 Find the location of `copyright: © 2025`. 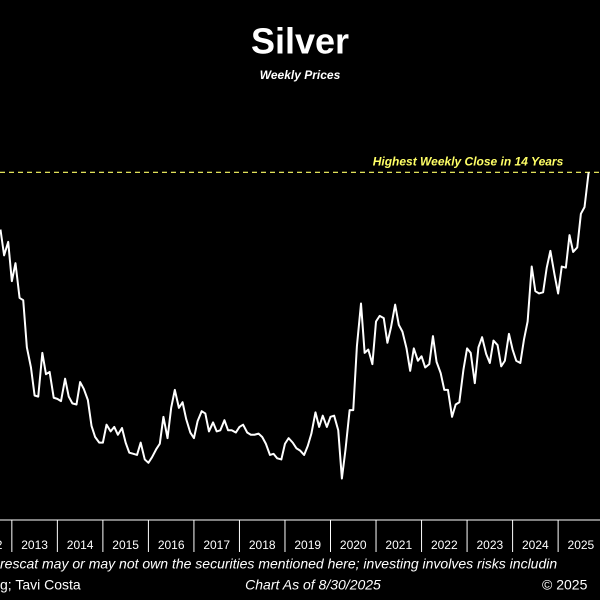

copyright: © 2025 is located at coordinates (565, 585).